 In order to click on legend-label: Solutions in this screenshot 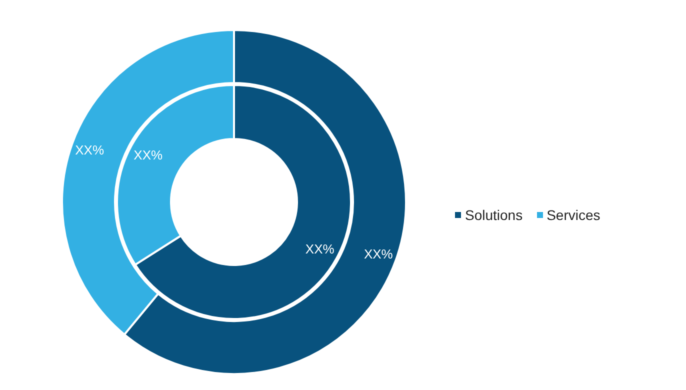, I will do `click(493, 215)`.